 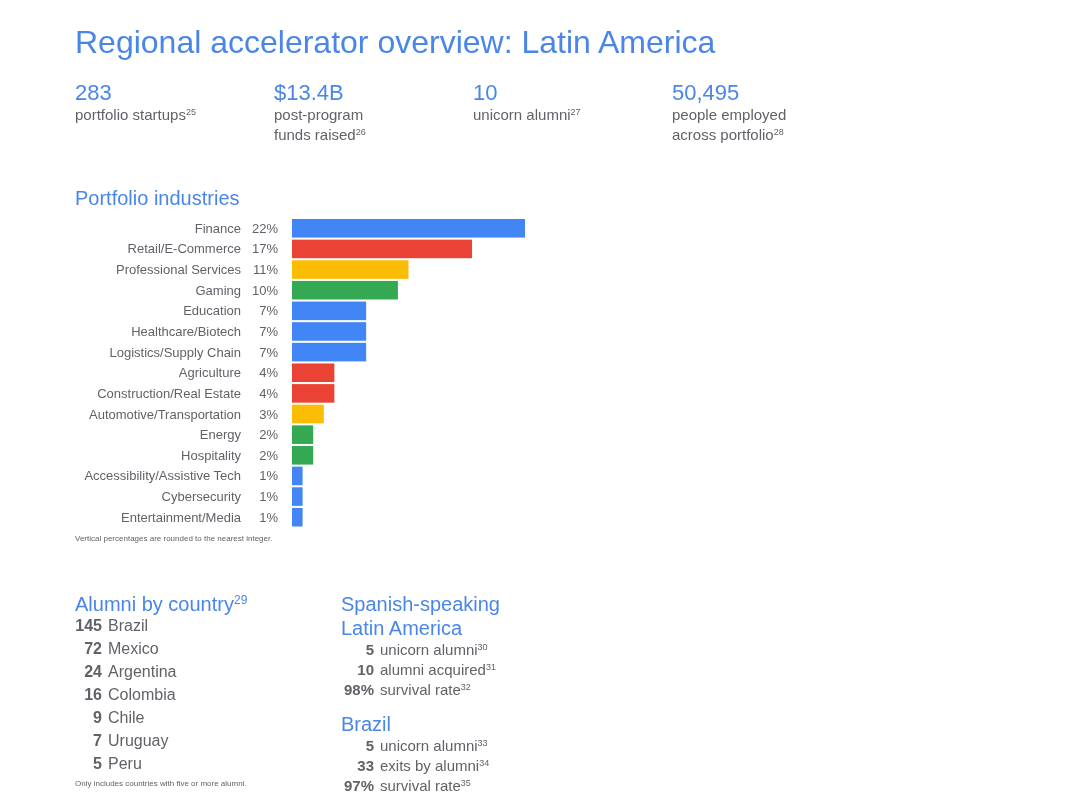 What do you see at coordinates (179, 270) in the screenshot?
I see `y-tick-label: Professional Services` at bounding box center [179, 270].